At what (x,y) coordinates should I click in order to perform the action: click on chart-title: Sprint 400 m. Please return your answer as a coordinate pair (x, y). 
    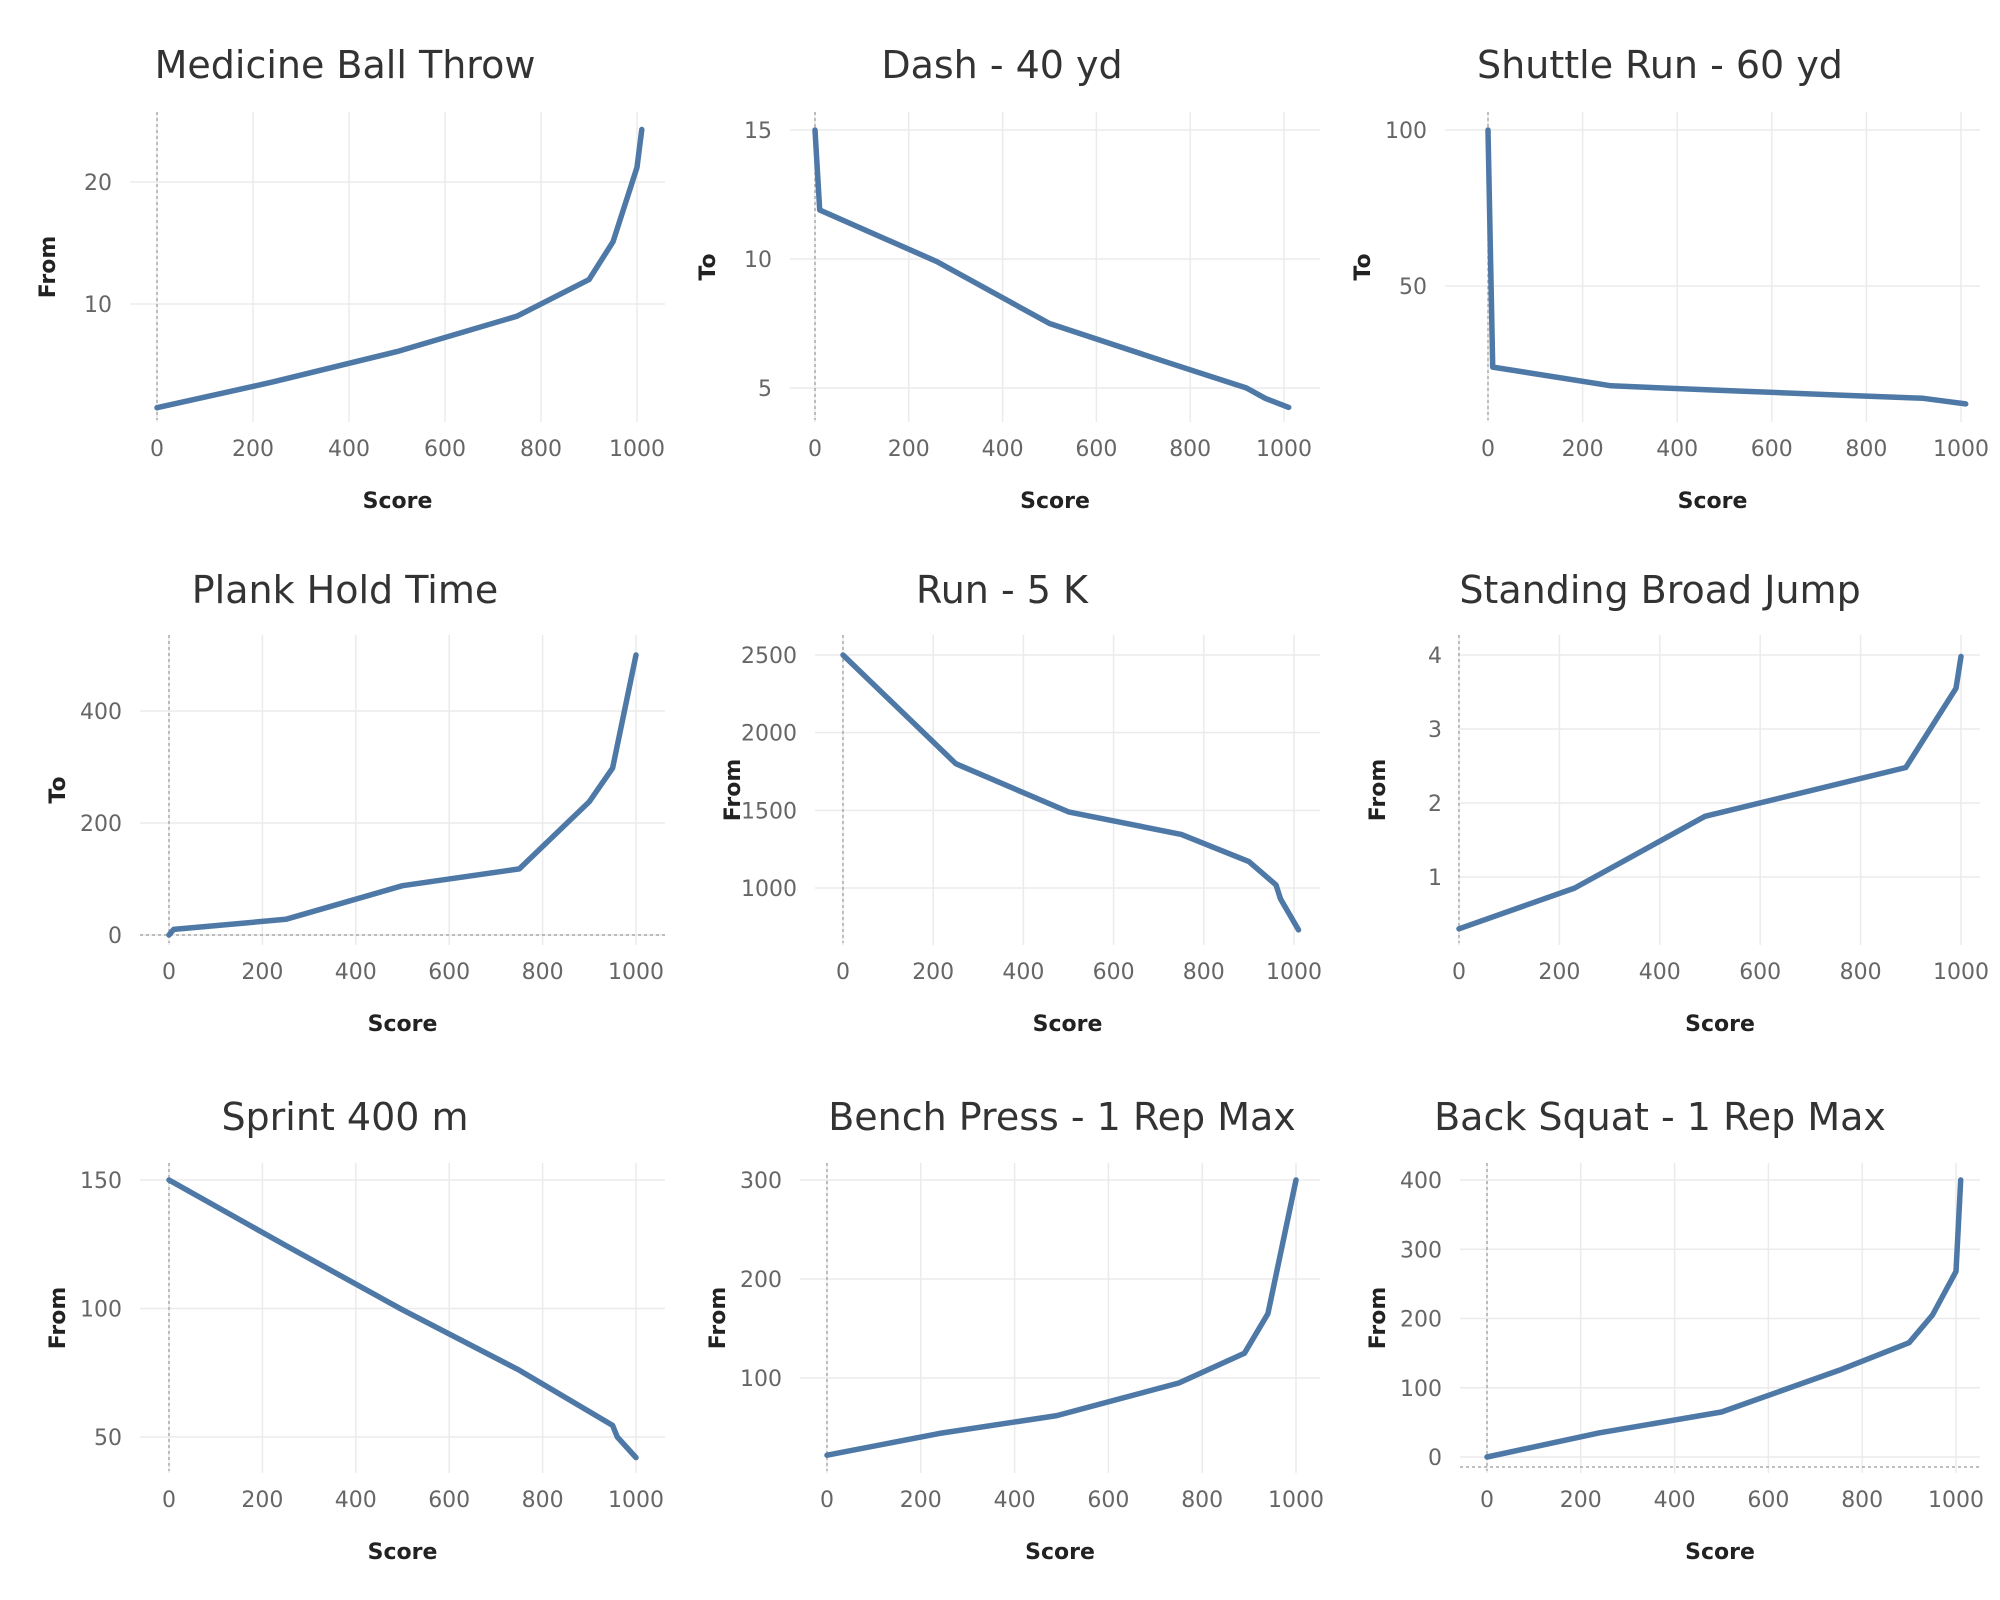
    Looking at the image, I should click on (344, 1117).